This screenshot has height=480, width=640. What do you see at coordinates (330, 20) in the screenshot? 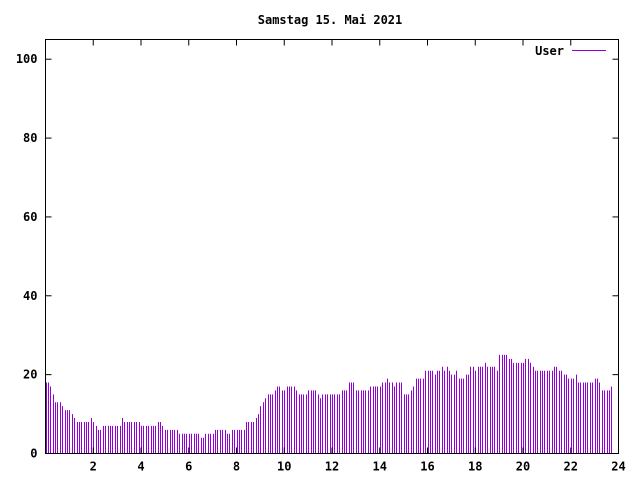
I see `chart-title: Samstag 15. Mai 2021` at bounding box center [330, 20].